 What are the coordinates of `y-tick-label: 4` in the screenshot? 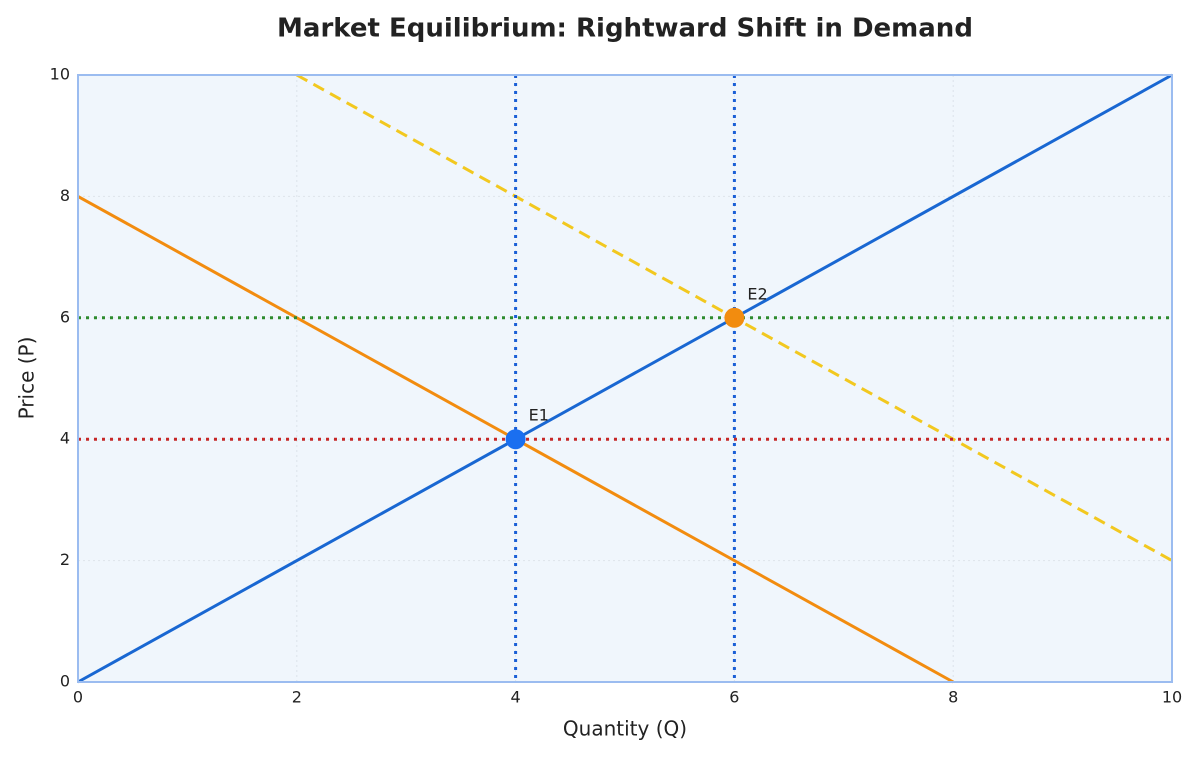 It's located at (65, 438).